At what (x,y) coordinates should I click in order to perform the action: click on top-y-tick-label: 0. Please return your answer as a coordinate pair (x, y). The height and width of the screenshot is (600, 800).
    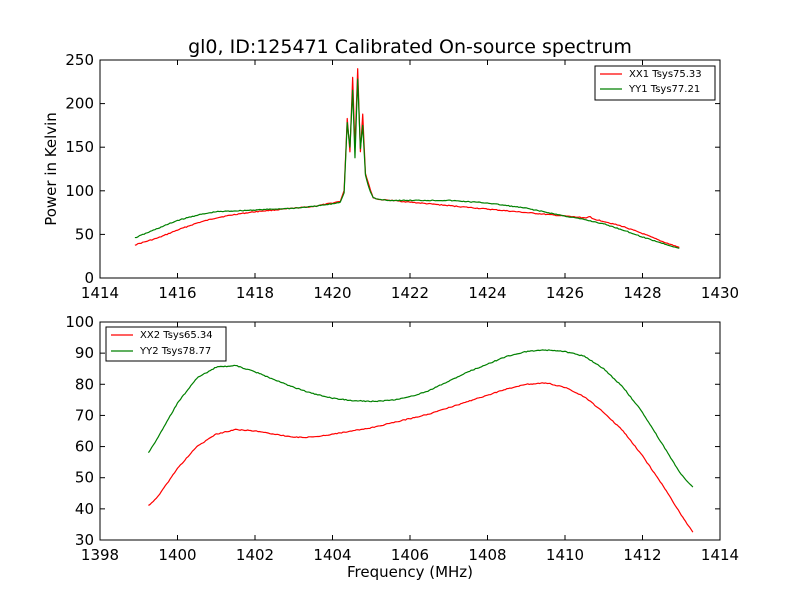
    Looking at the image, I should click on (89, 278).